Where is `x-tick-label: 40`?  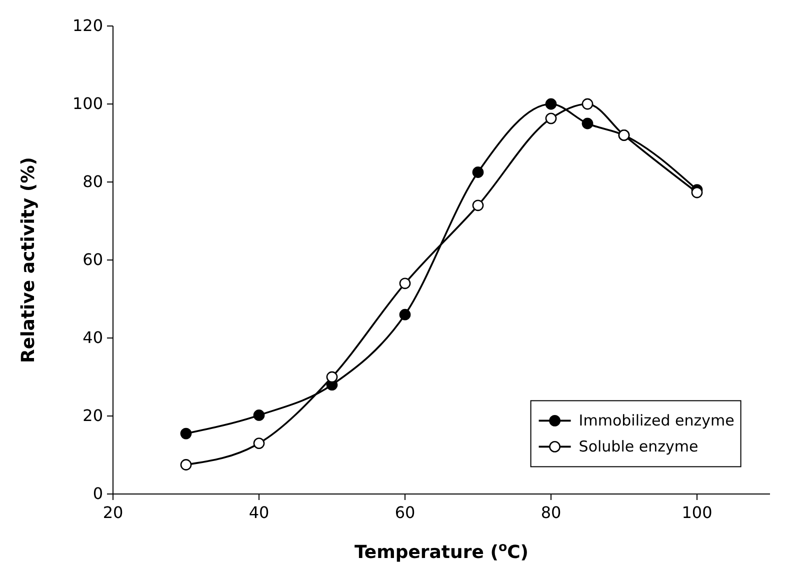 x-tick-label: 40 is located at coordinates (259, 512).